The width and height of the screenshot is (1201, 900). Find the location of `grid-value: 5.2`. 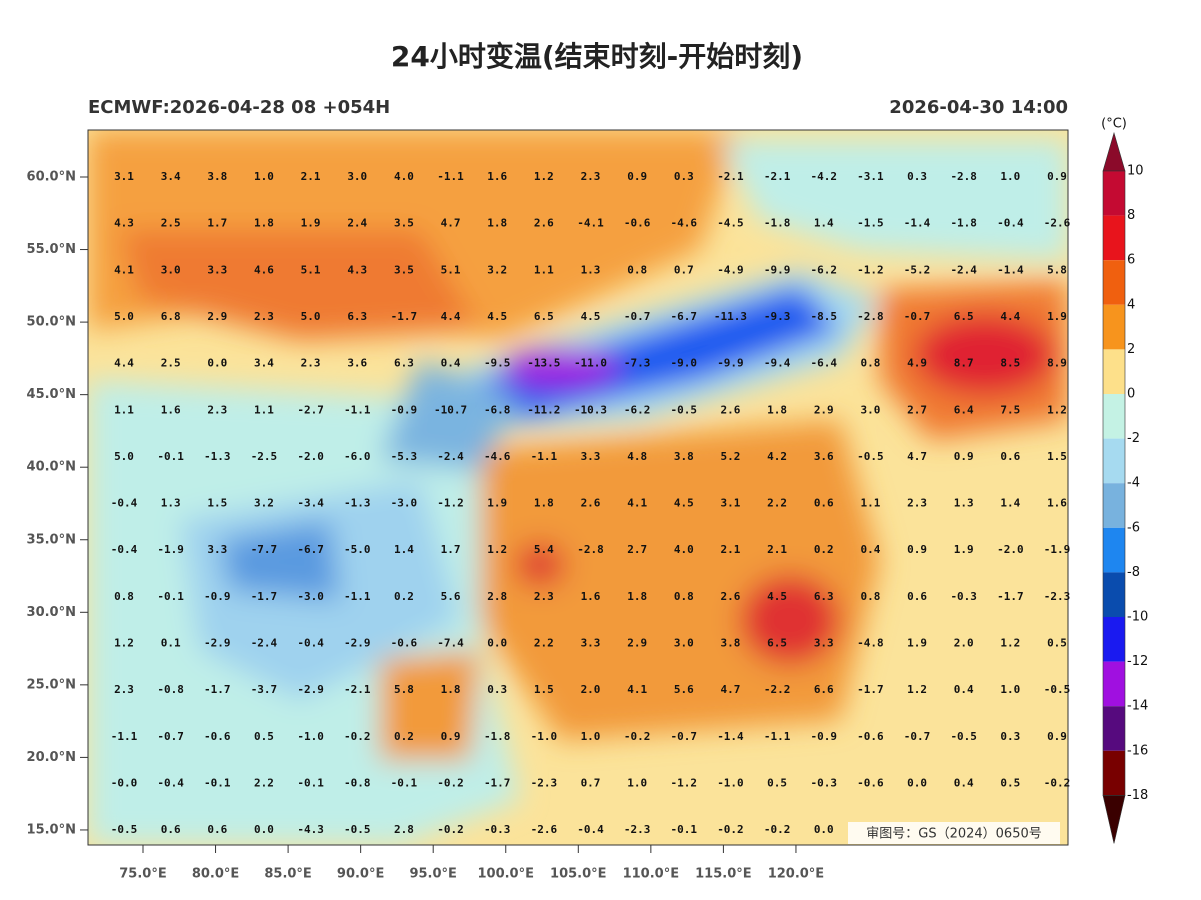

grid-value: 5.2 is located at coordinates (731, 456).